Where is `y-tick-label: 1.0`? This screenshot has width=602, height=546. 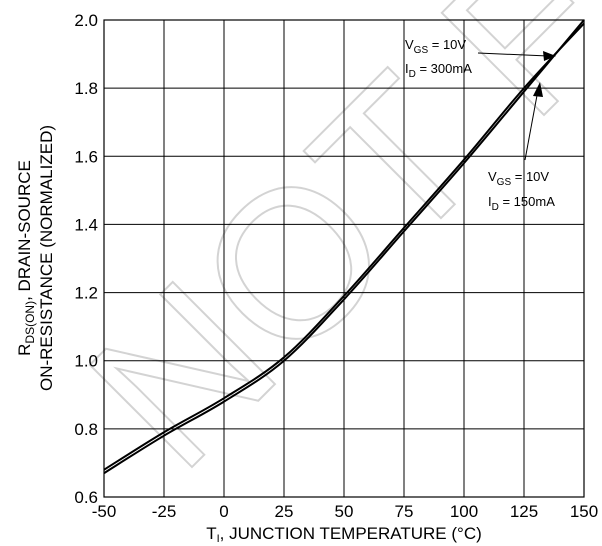
y-tick-label: 1.0 is located at coordinates (86, 361).